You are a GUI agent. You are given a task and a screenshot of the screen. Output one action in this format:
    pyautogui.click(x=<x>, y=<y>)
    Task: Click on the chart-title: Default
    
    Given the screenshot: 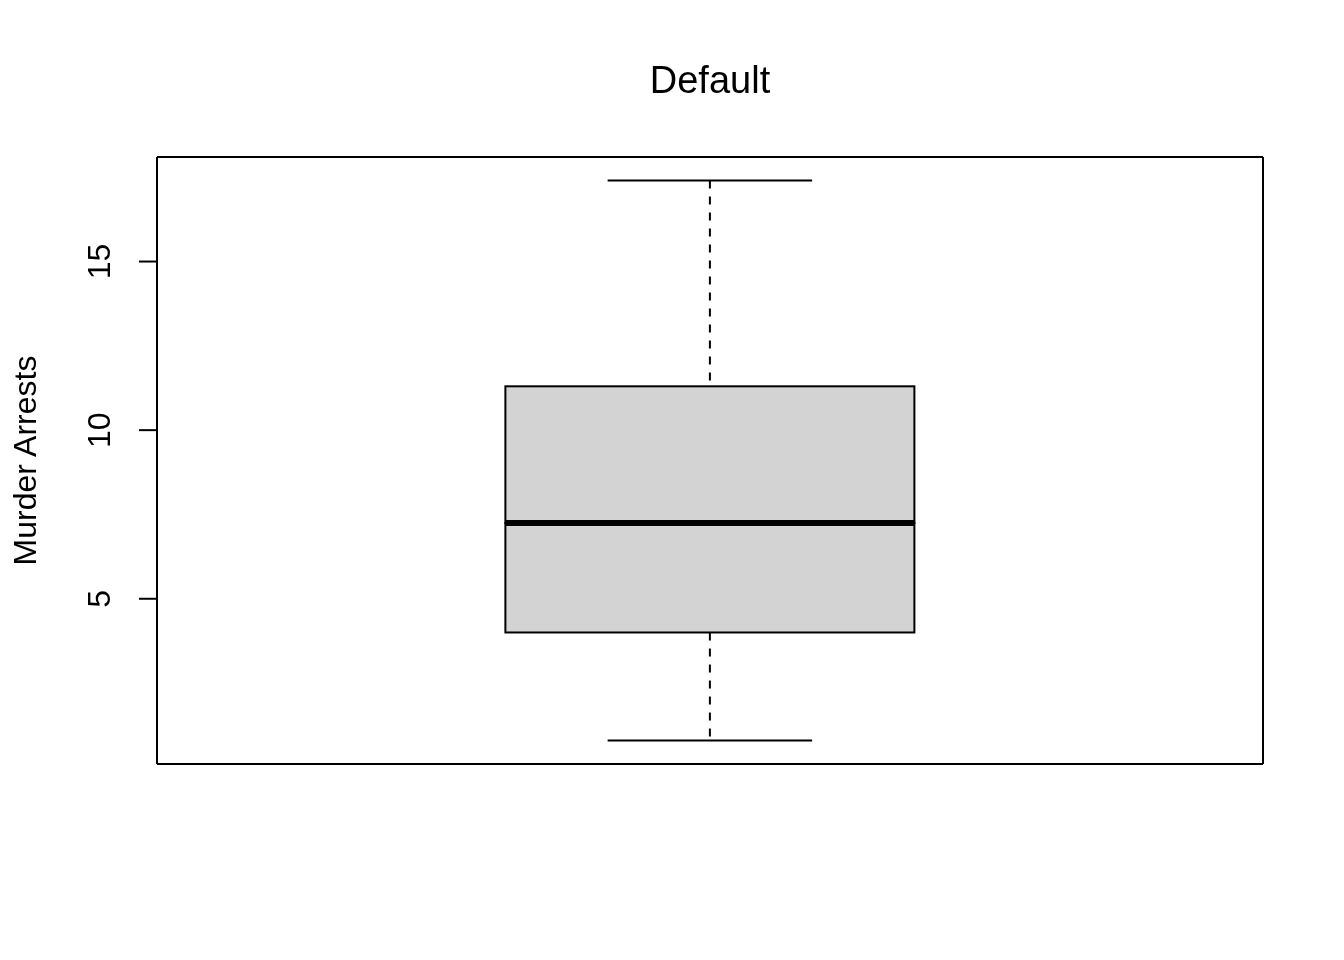 What is the action you would take?
    pyautogui.click(x=710, y=80)
    